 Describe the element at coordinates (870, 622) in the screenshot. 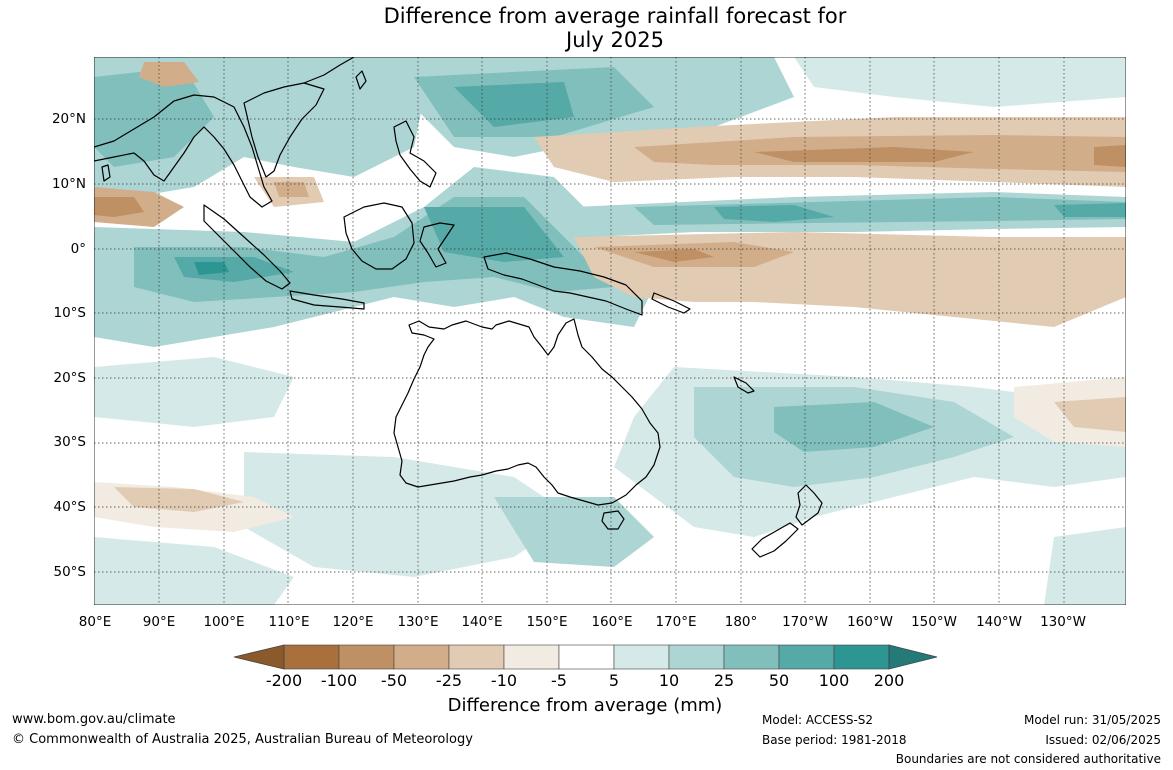

I see `lon-label-160w: 160°W` at that location.